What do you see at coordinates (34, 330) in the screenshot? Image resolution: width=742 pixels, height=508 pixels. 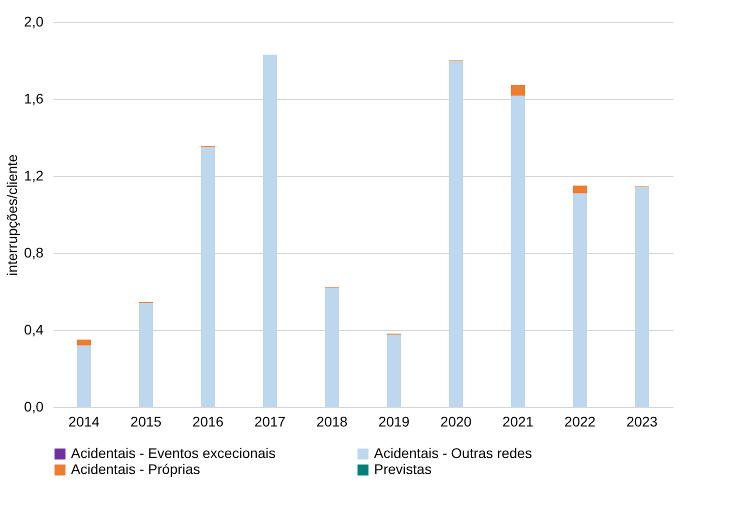 I see `y-tick-label: 0,4` at bounding box center [34, 330].